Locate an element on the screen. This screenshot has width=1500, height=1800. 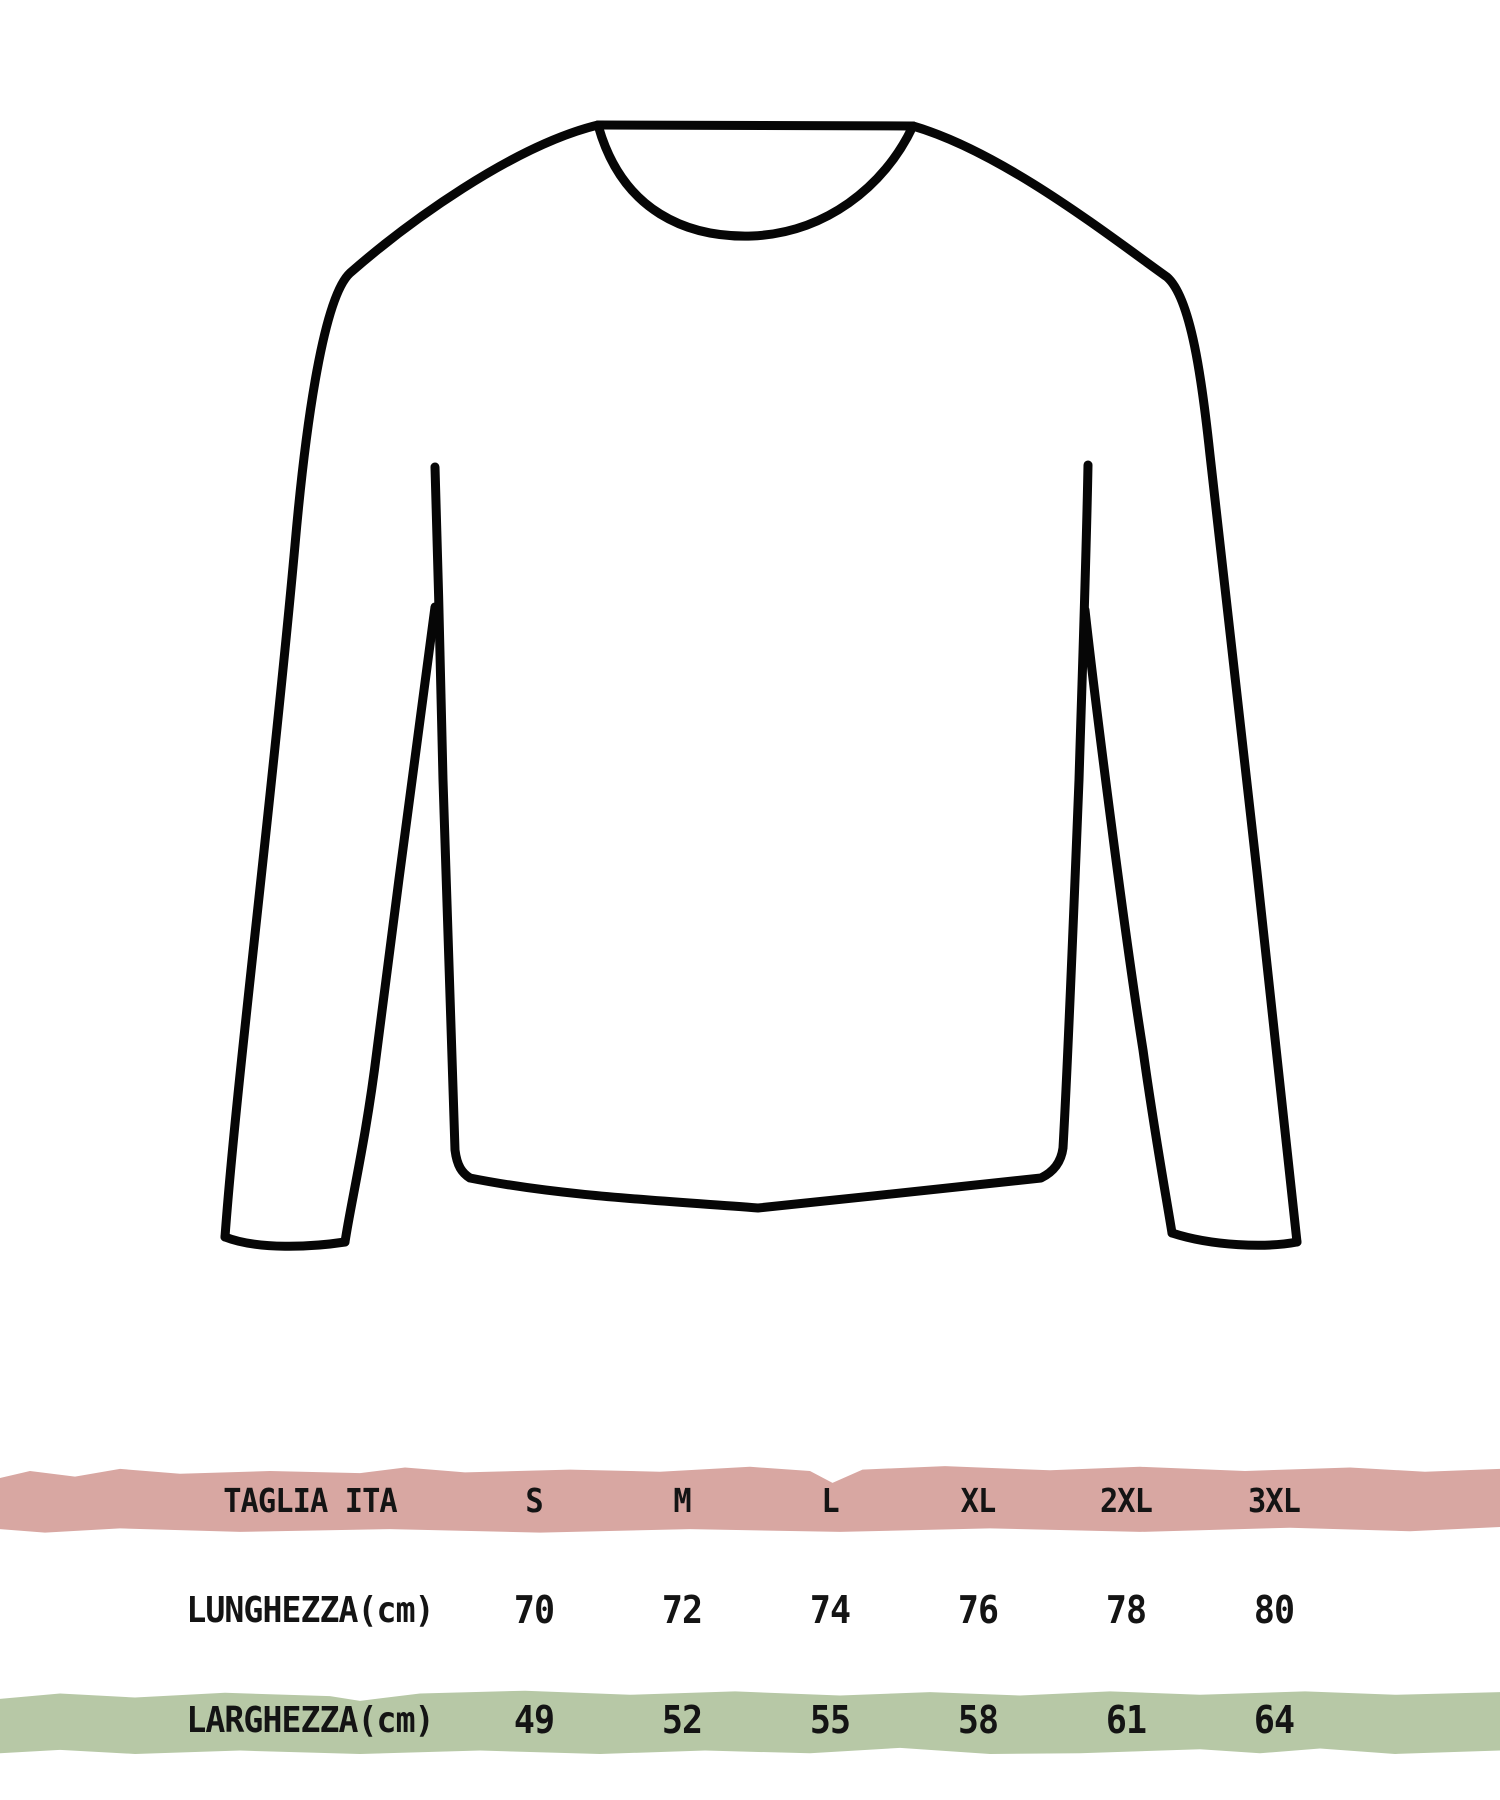
width-row: LARGHEZZA(cm) 49 52 55 58 61 64 is located at coordinates (750, 1720).